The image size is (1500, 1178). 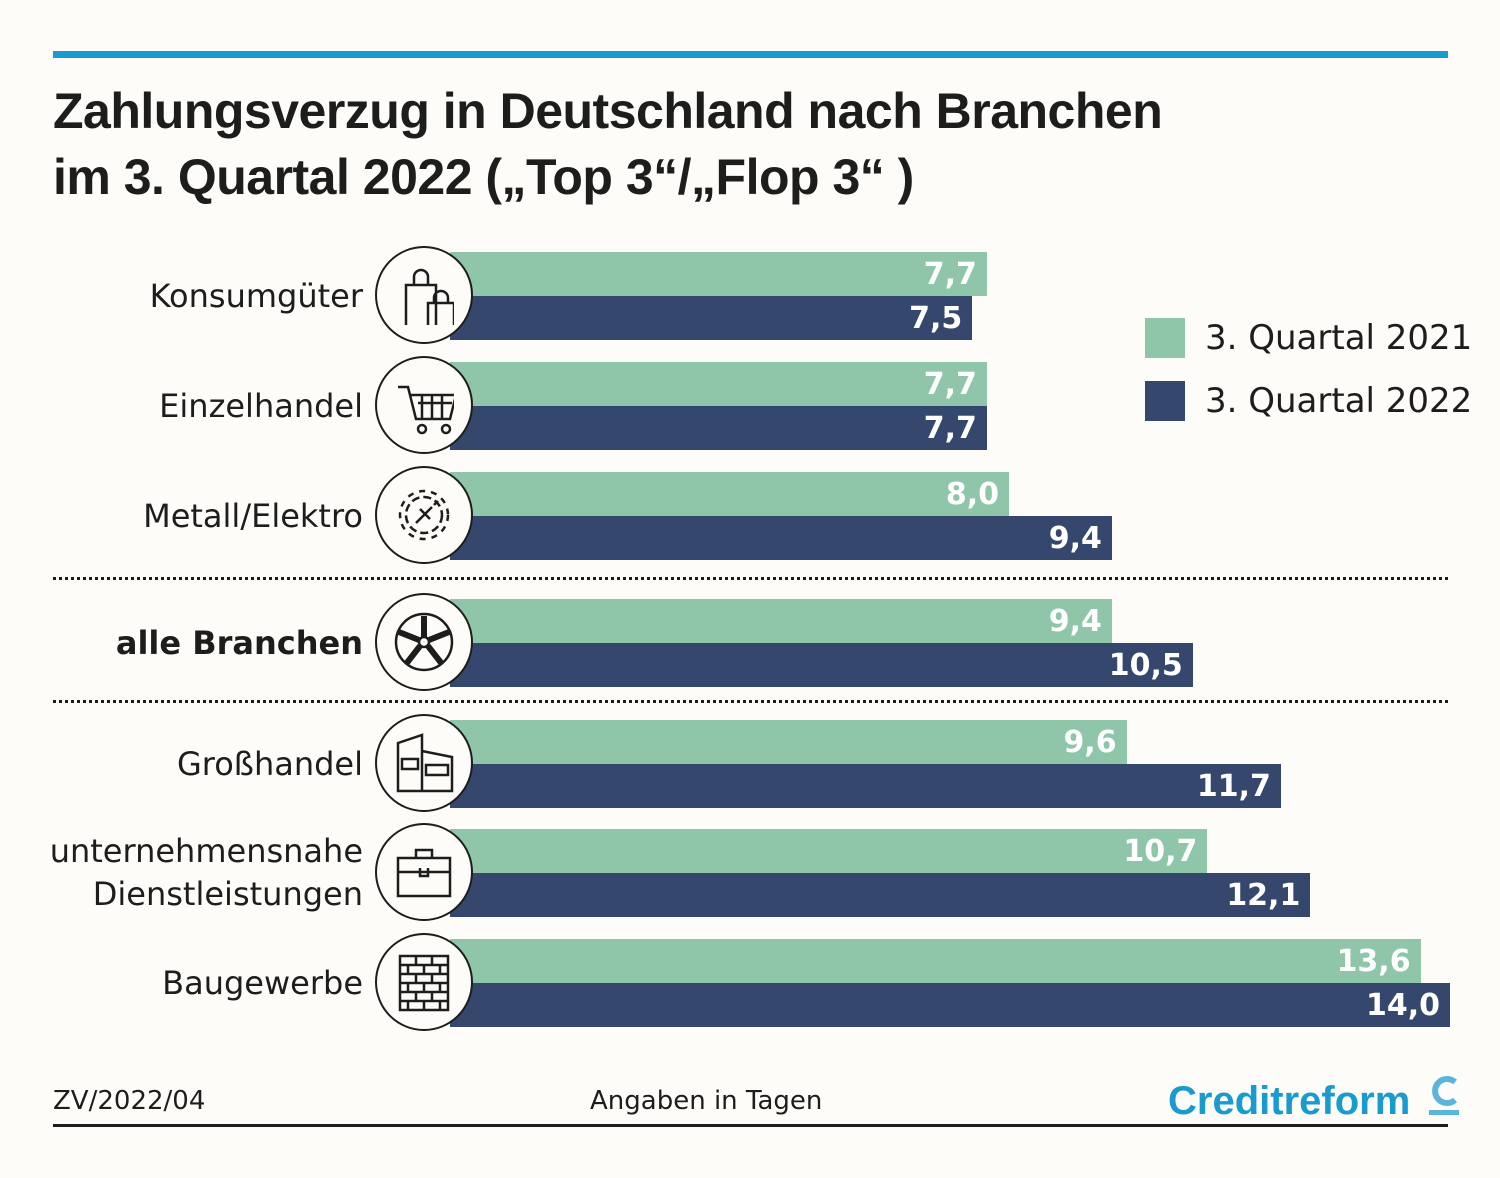 I want to click on value-label: 13,6, so click(x=1373, y=961).